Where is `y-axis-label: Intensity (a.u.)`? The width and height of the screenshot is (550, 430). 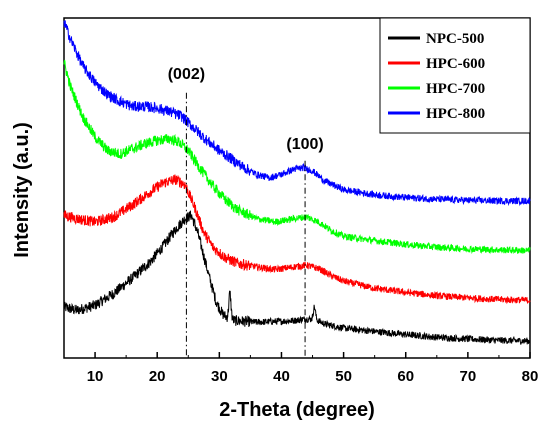
y-axis-label: Intensity (a.u.) is located at coordinates (22, 190).